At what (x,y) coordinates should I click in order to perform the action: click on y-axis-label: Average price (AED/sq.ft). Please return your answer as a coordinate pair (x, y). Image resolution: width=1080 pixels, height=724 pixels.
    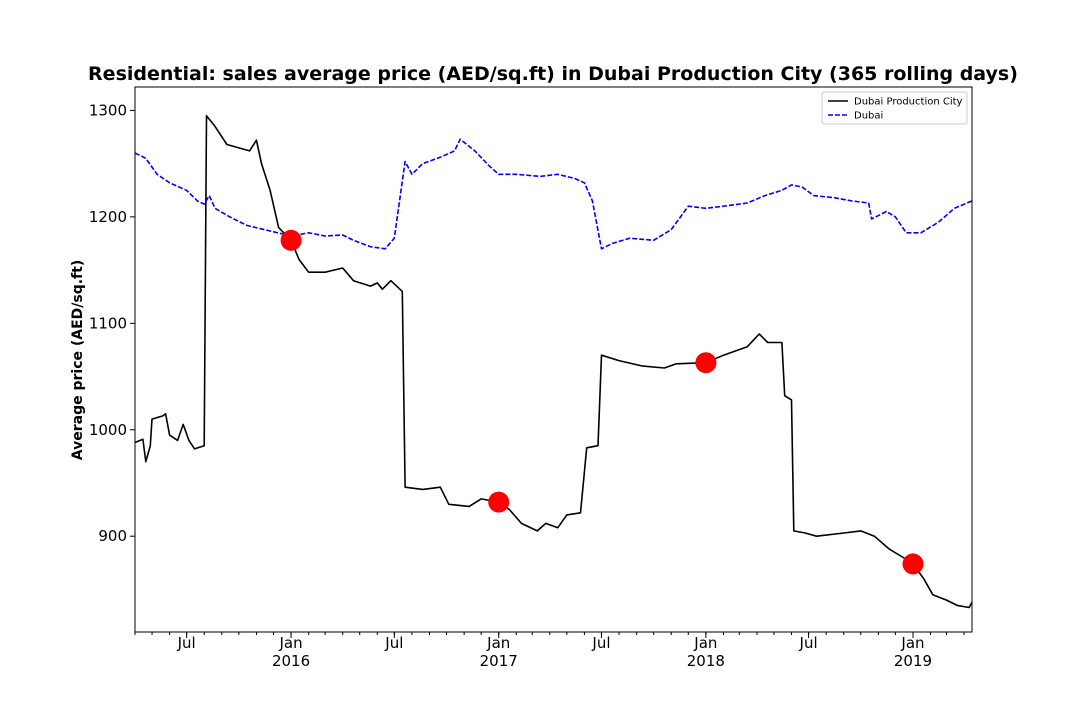
    Looking at the image, I should click on (78, 360).